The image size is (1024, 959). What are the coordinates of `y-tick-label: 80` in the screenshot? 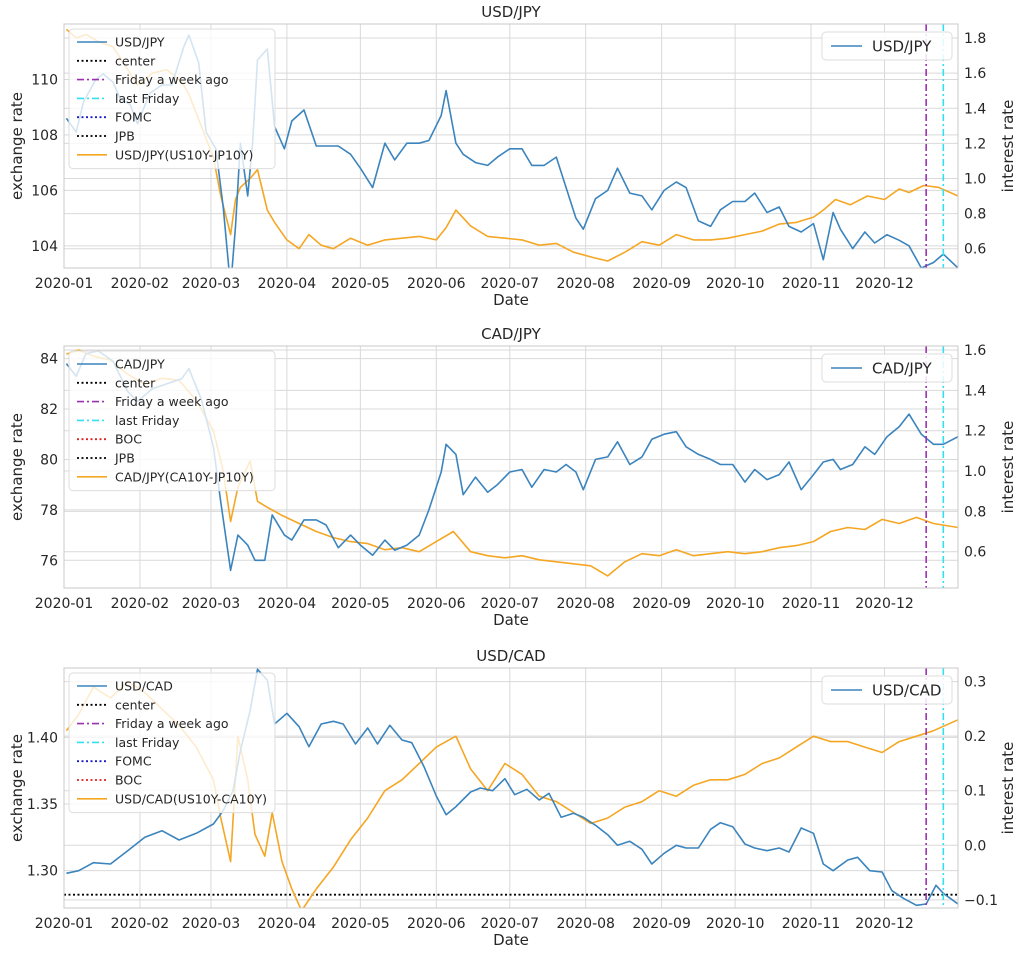 It's located at (49, 460).